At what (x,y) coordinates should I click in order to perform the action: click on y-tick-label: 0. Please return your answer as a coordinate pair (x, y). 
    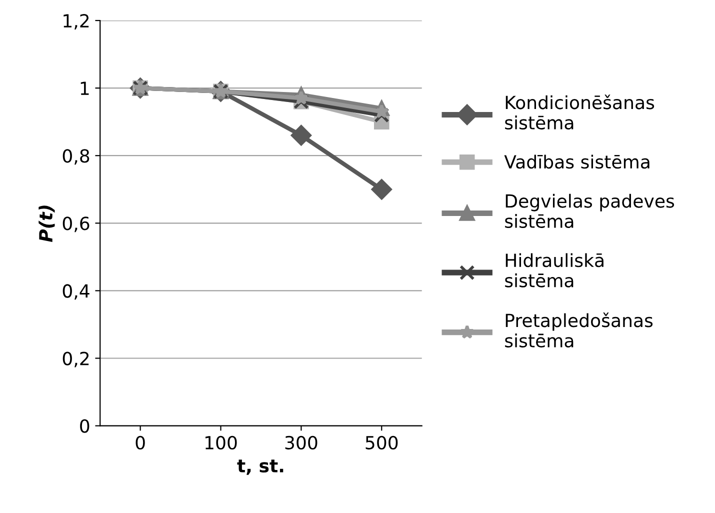
    Looking at the image, I should click on (85, 426).